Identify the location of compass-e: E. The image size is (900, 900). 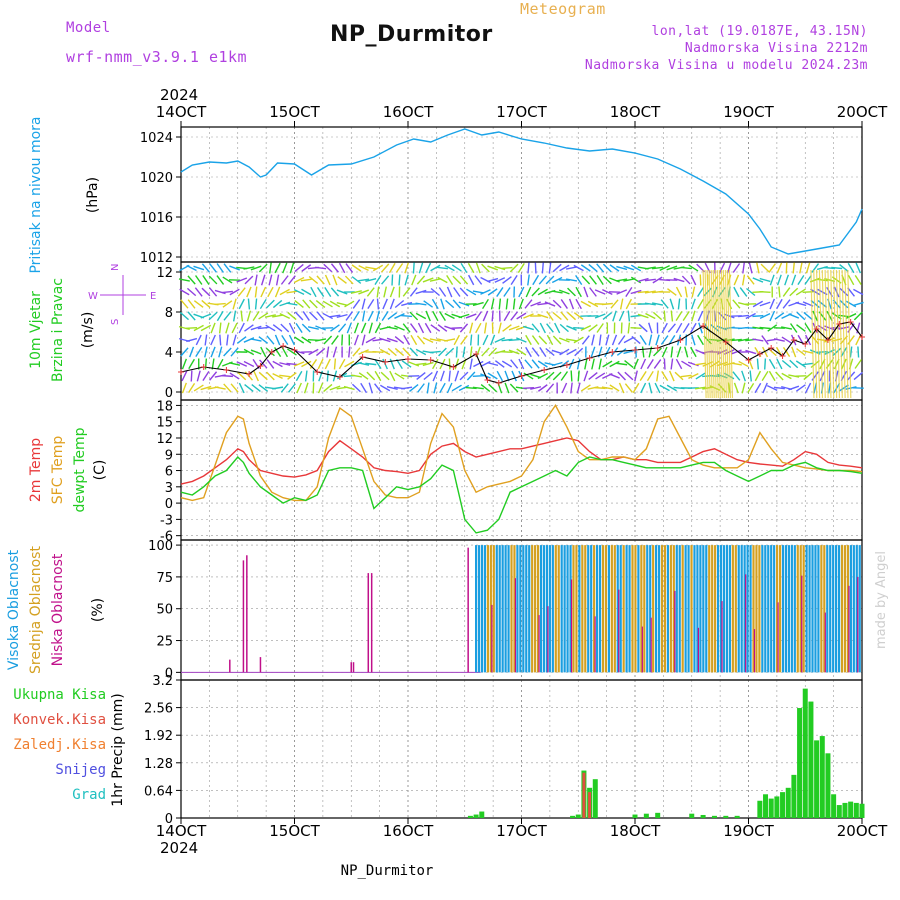
(153, 296).